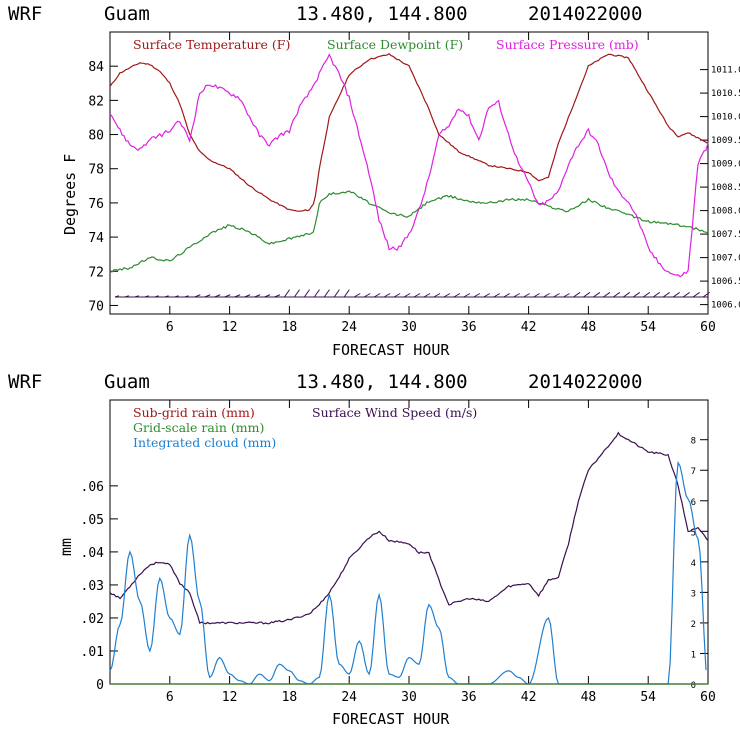  I want to click on top-x-tick-label: 54, so click(648, 327).